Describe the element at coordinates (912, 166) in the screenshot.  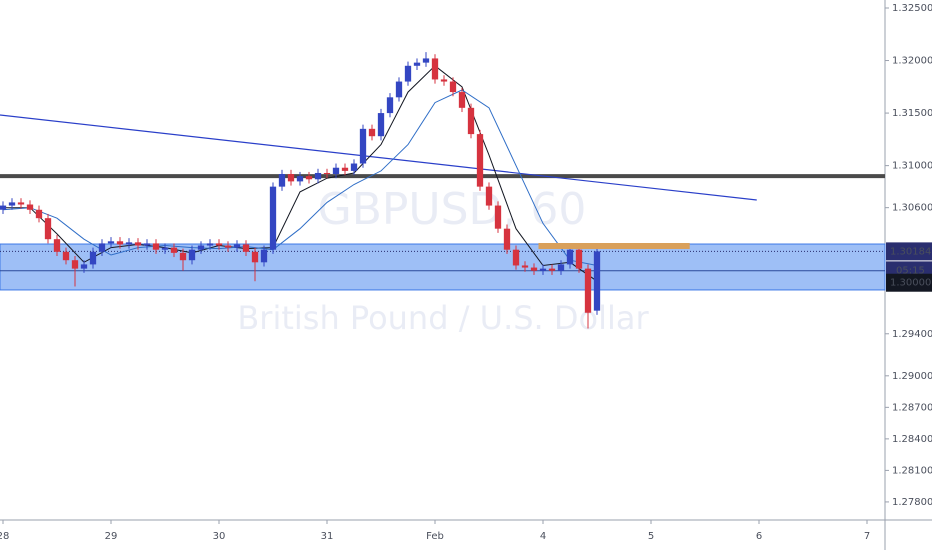
I see `y-tick-label: 1.31000` at that location.